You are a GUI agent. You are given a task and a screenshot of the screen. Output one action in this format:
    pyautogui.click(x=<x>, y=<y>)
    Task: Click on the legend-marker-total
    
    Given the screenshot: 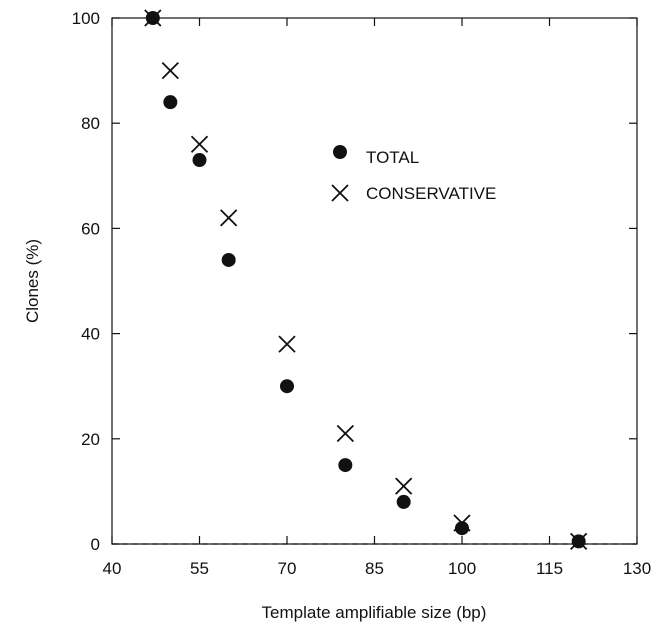 What is the action you would take?
    pyautogui.click(x=340, y=152)
    